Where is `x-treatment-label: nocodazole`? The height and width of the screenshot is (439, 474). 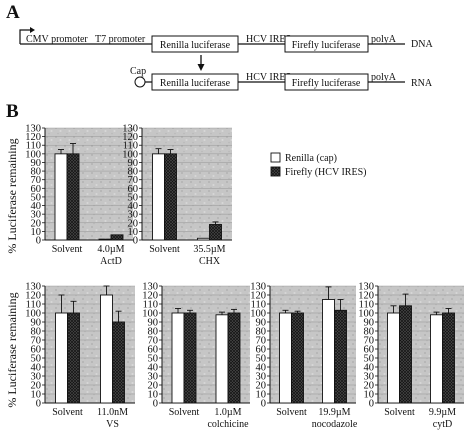
x-treatment-label: nocodazole is located at coordinates (335, 424).